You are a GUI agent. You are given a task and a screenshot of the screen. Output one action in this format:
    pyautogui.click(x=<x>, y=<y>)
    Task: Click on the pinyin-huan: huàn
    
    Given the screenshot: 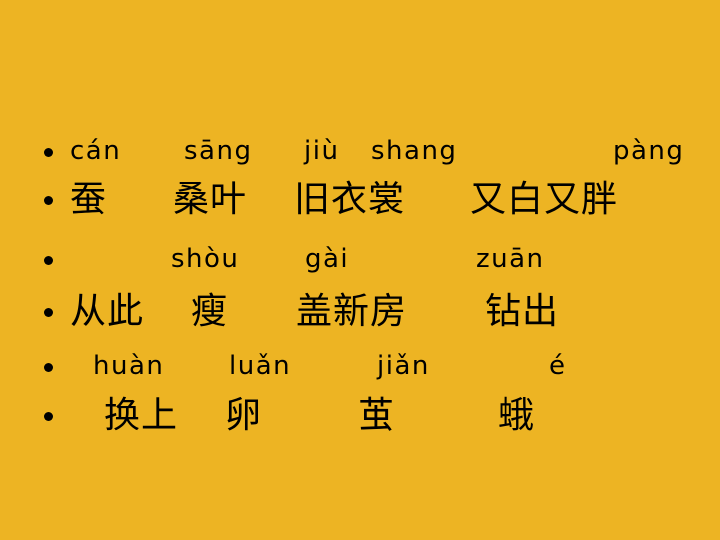 What is the action you would take?
    pyautogui.click(x=129, y=366)
    